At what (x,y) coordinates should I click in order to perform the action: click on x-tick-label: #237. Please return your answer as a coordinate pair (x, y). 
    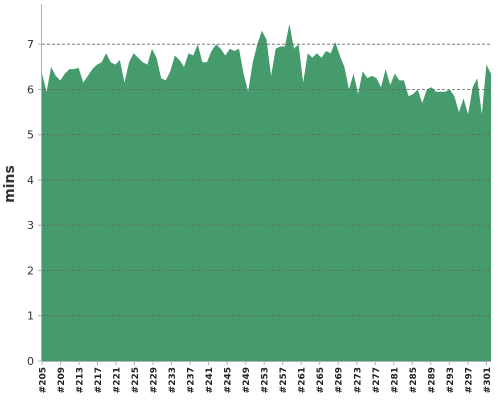
    Looking at the image, I should click on (192, 380).